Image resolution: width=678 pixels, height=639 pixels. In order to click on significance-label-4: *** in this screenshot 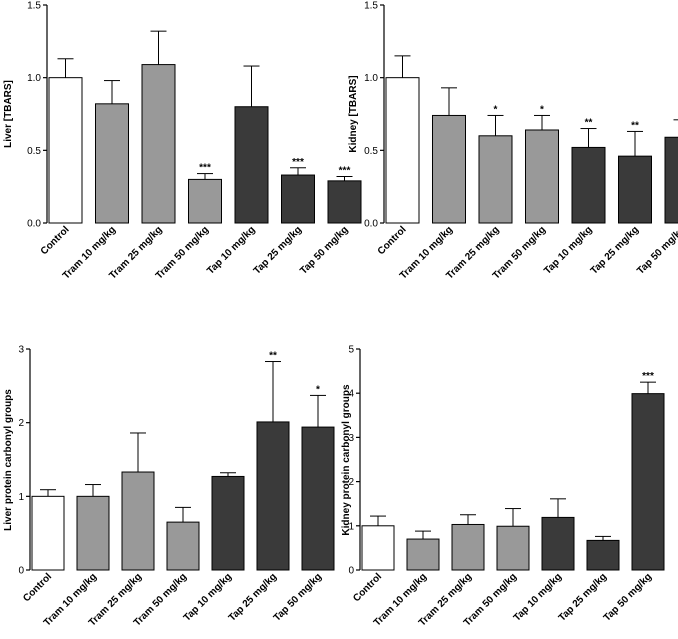, I will do `click(205, 168)`.